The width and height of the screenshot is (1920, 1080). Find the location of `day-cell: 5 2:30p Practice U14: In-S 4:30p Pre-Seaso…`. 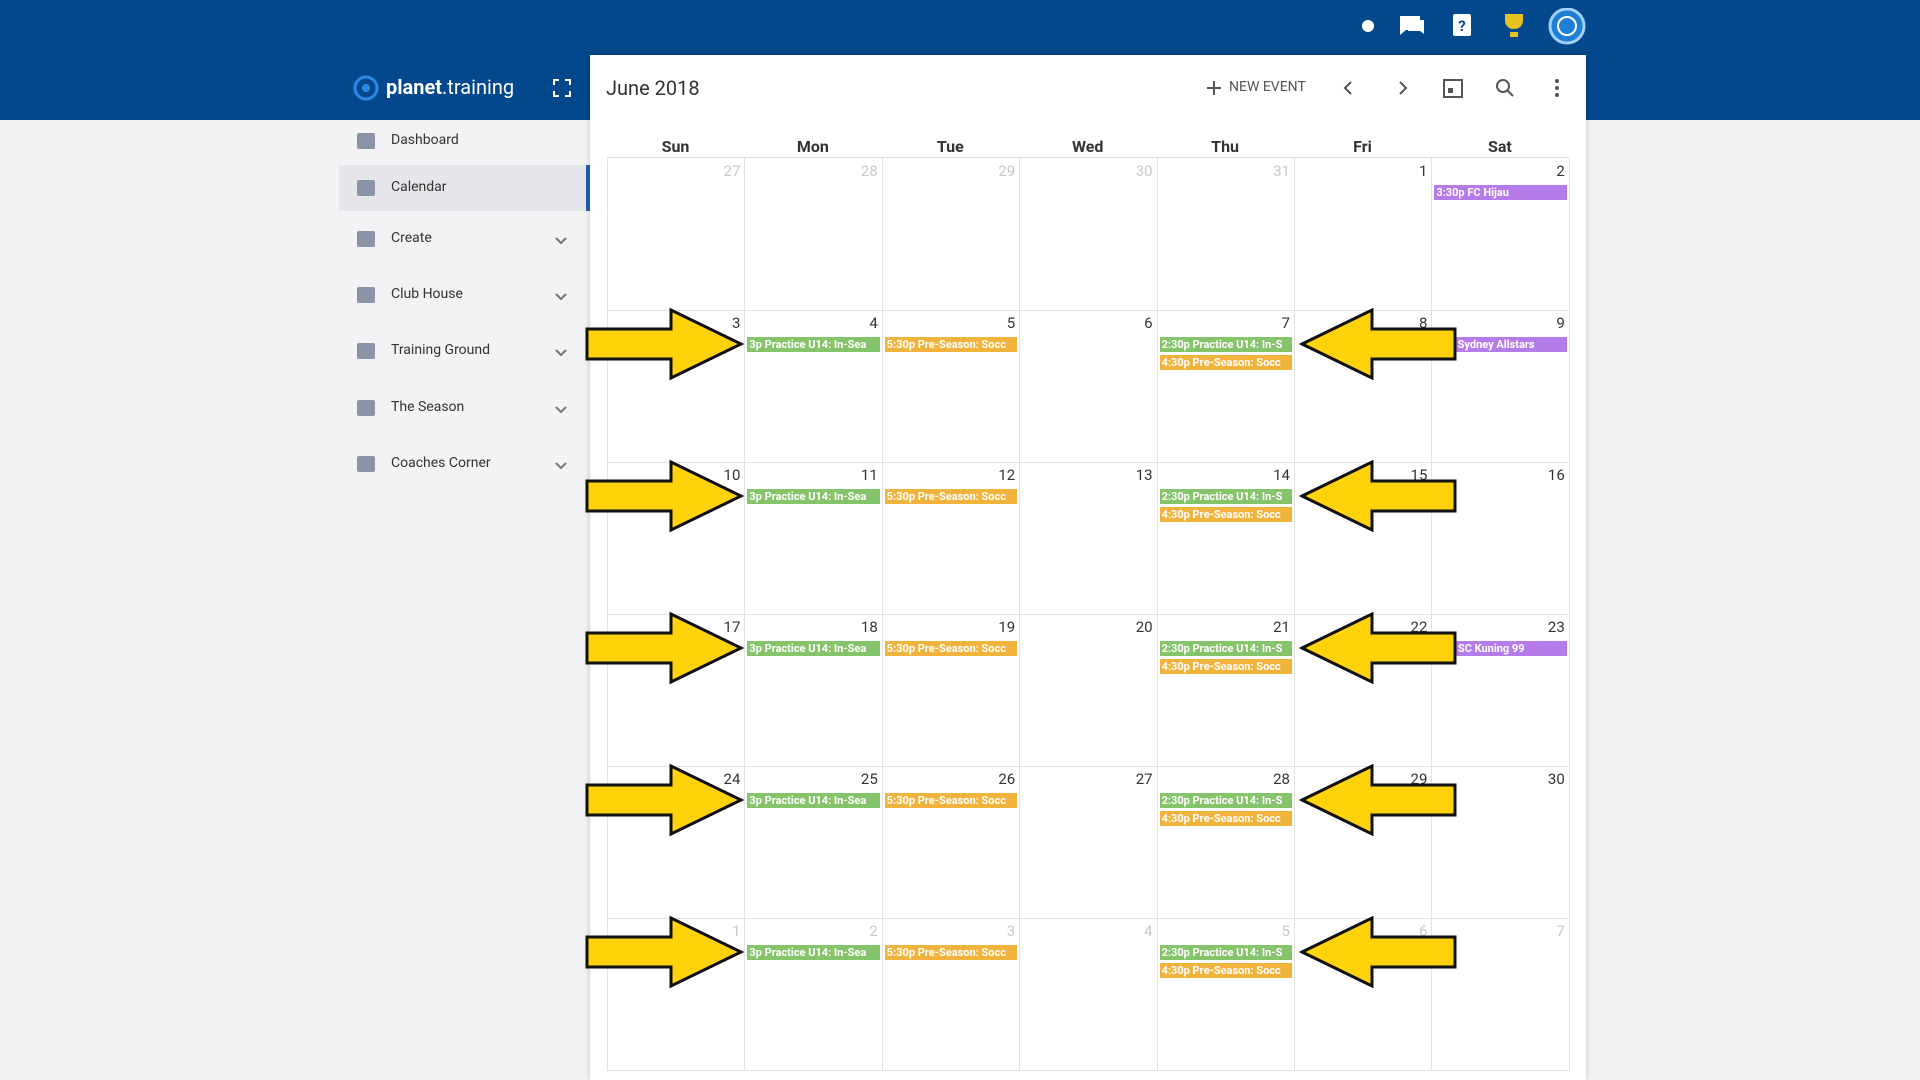

day-cell: 5 2:30p Practice U14: In-S 4:30p Pre-Seaso… is located at coordinates (1225, 994).